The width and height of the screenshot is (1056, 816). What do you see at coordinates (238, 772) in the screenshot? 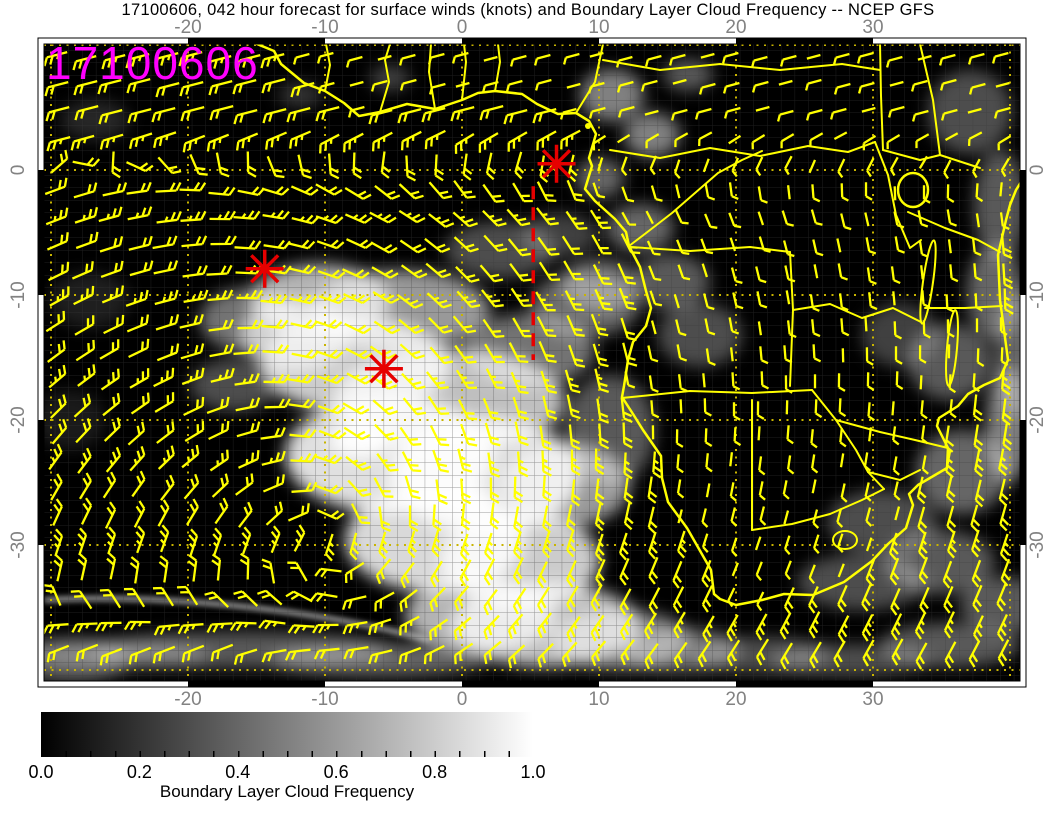
I see `colorbar-tick-label: 0.4` at bounding box center [238, 772].